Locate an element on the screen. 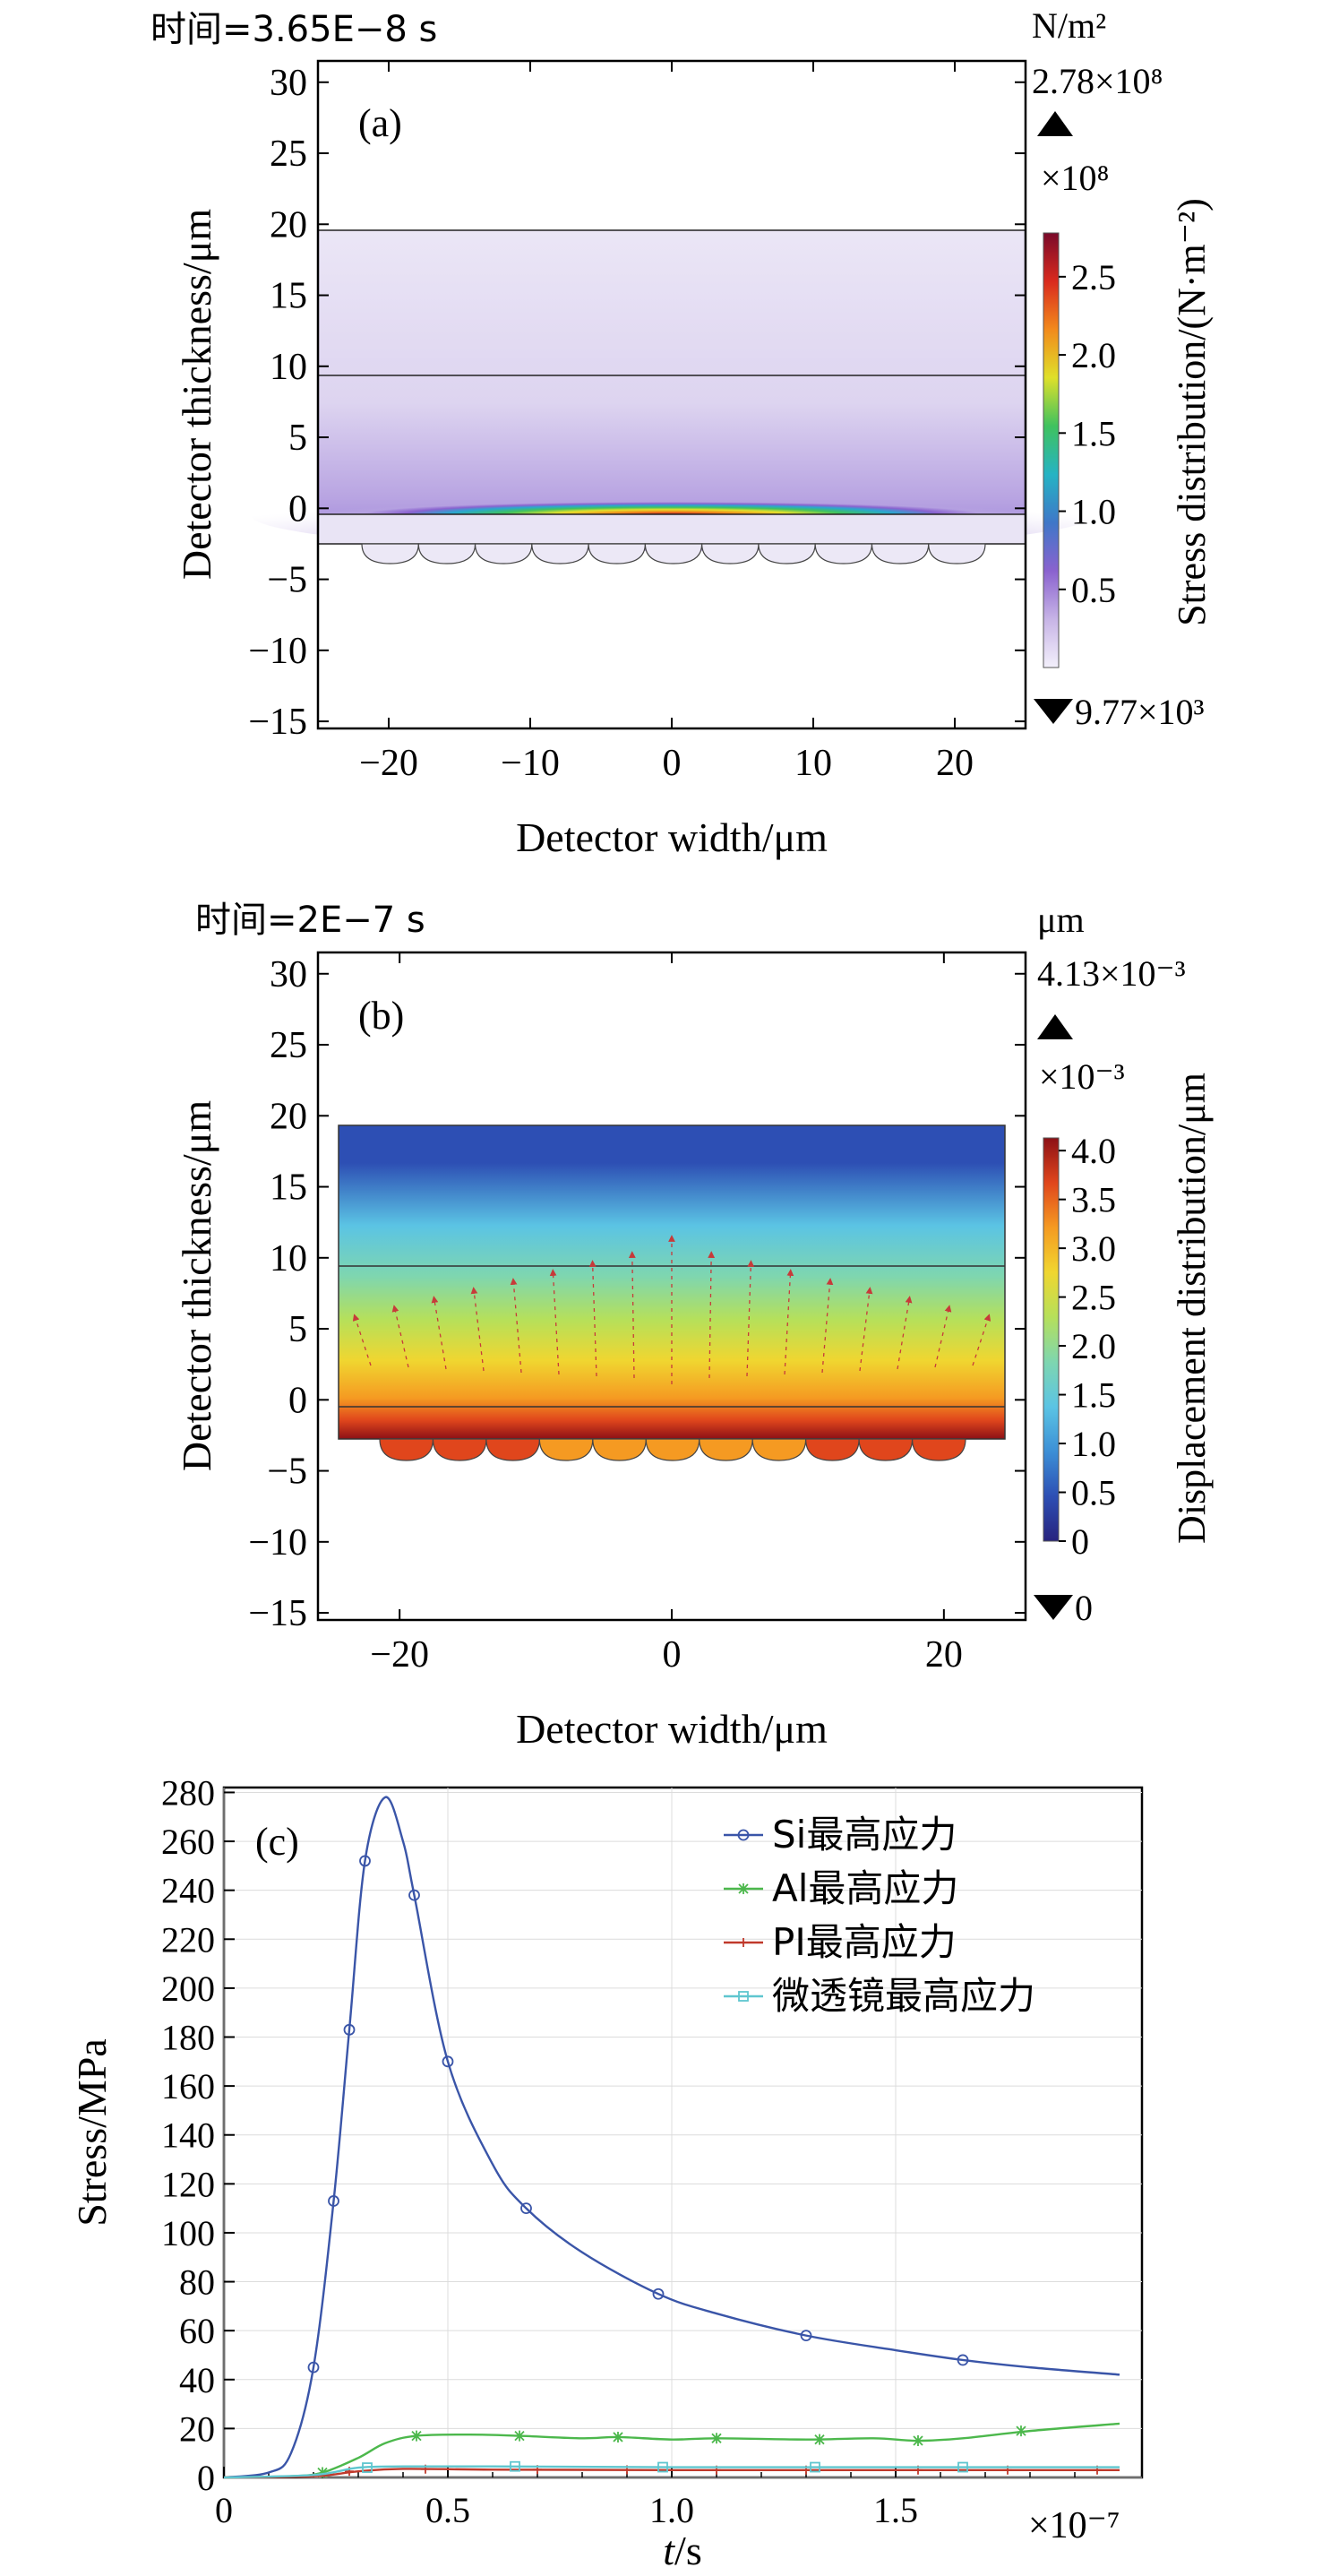 The width and height of the screenshot is (1322, 2576). panel-b-ytick-label: −5 is located at coordinates (287, 1473).